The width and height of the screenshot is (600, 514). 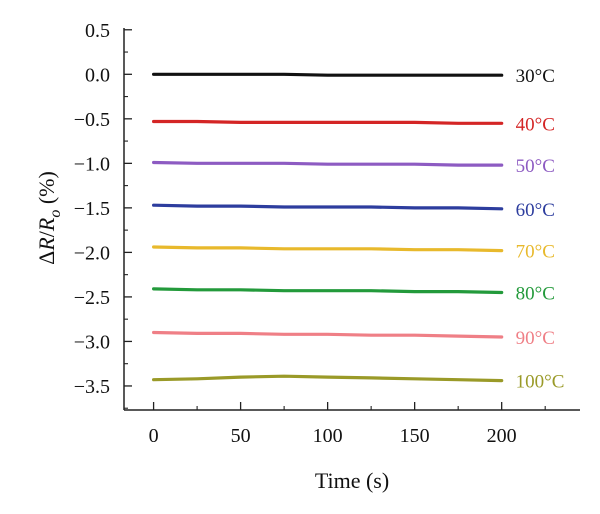 What do you see at coordinates (46, 233) in the screenshot?
I see `y-axis-title-slash: /` at bounding box center [46, 233].